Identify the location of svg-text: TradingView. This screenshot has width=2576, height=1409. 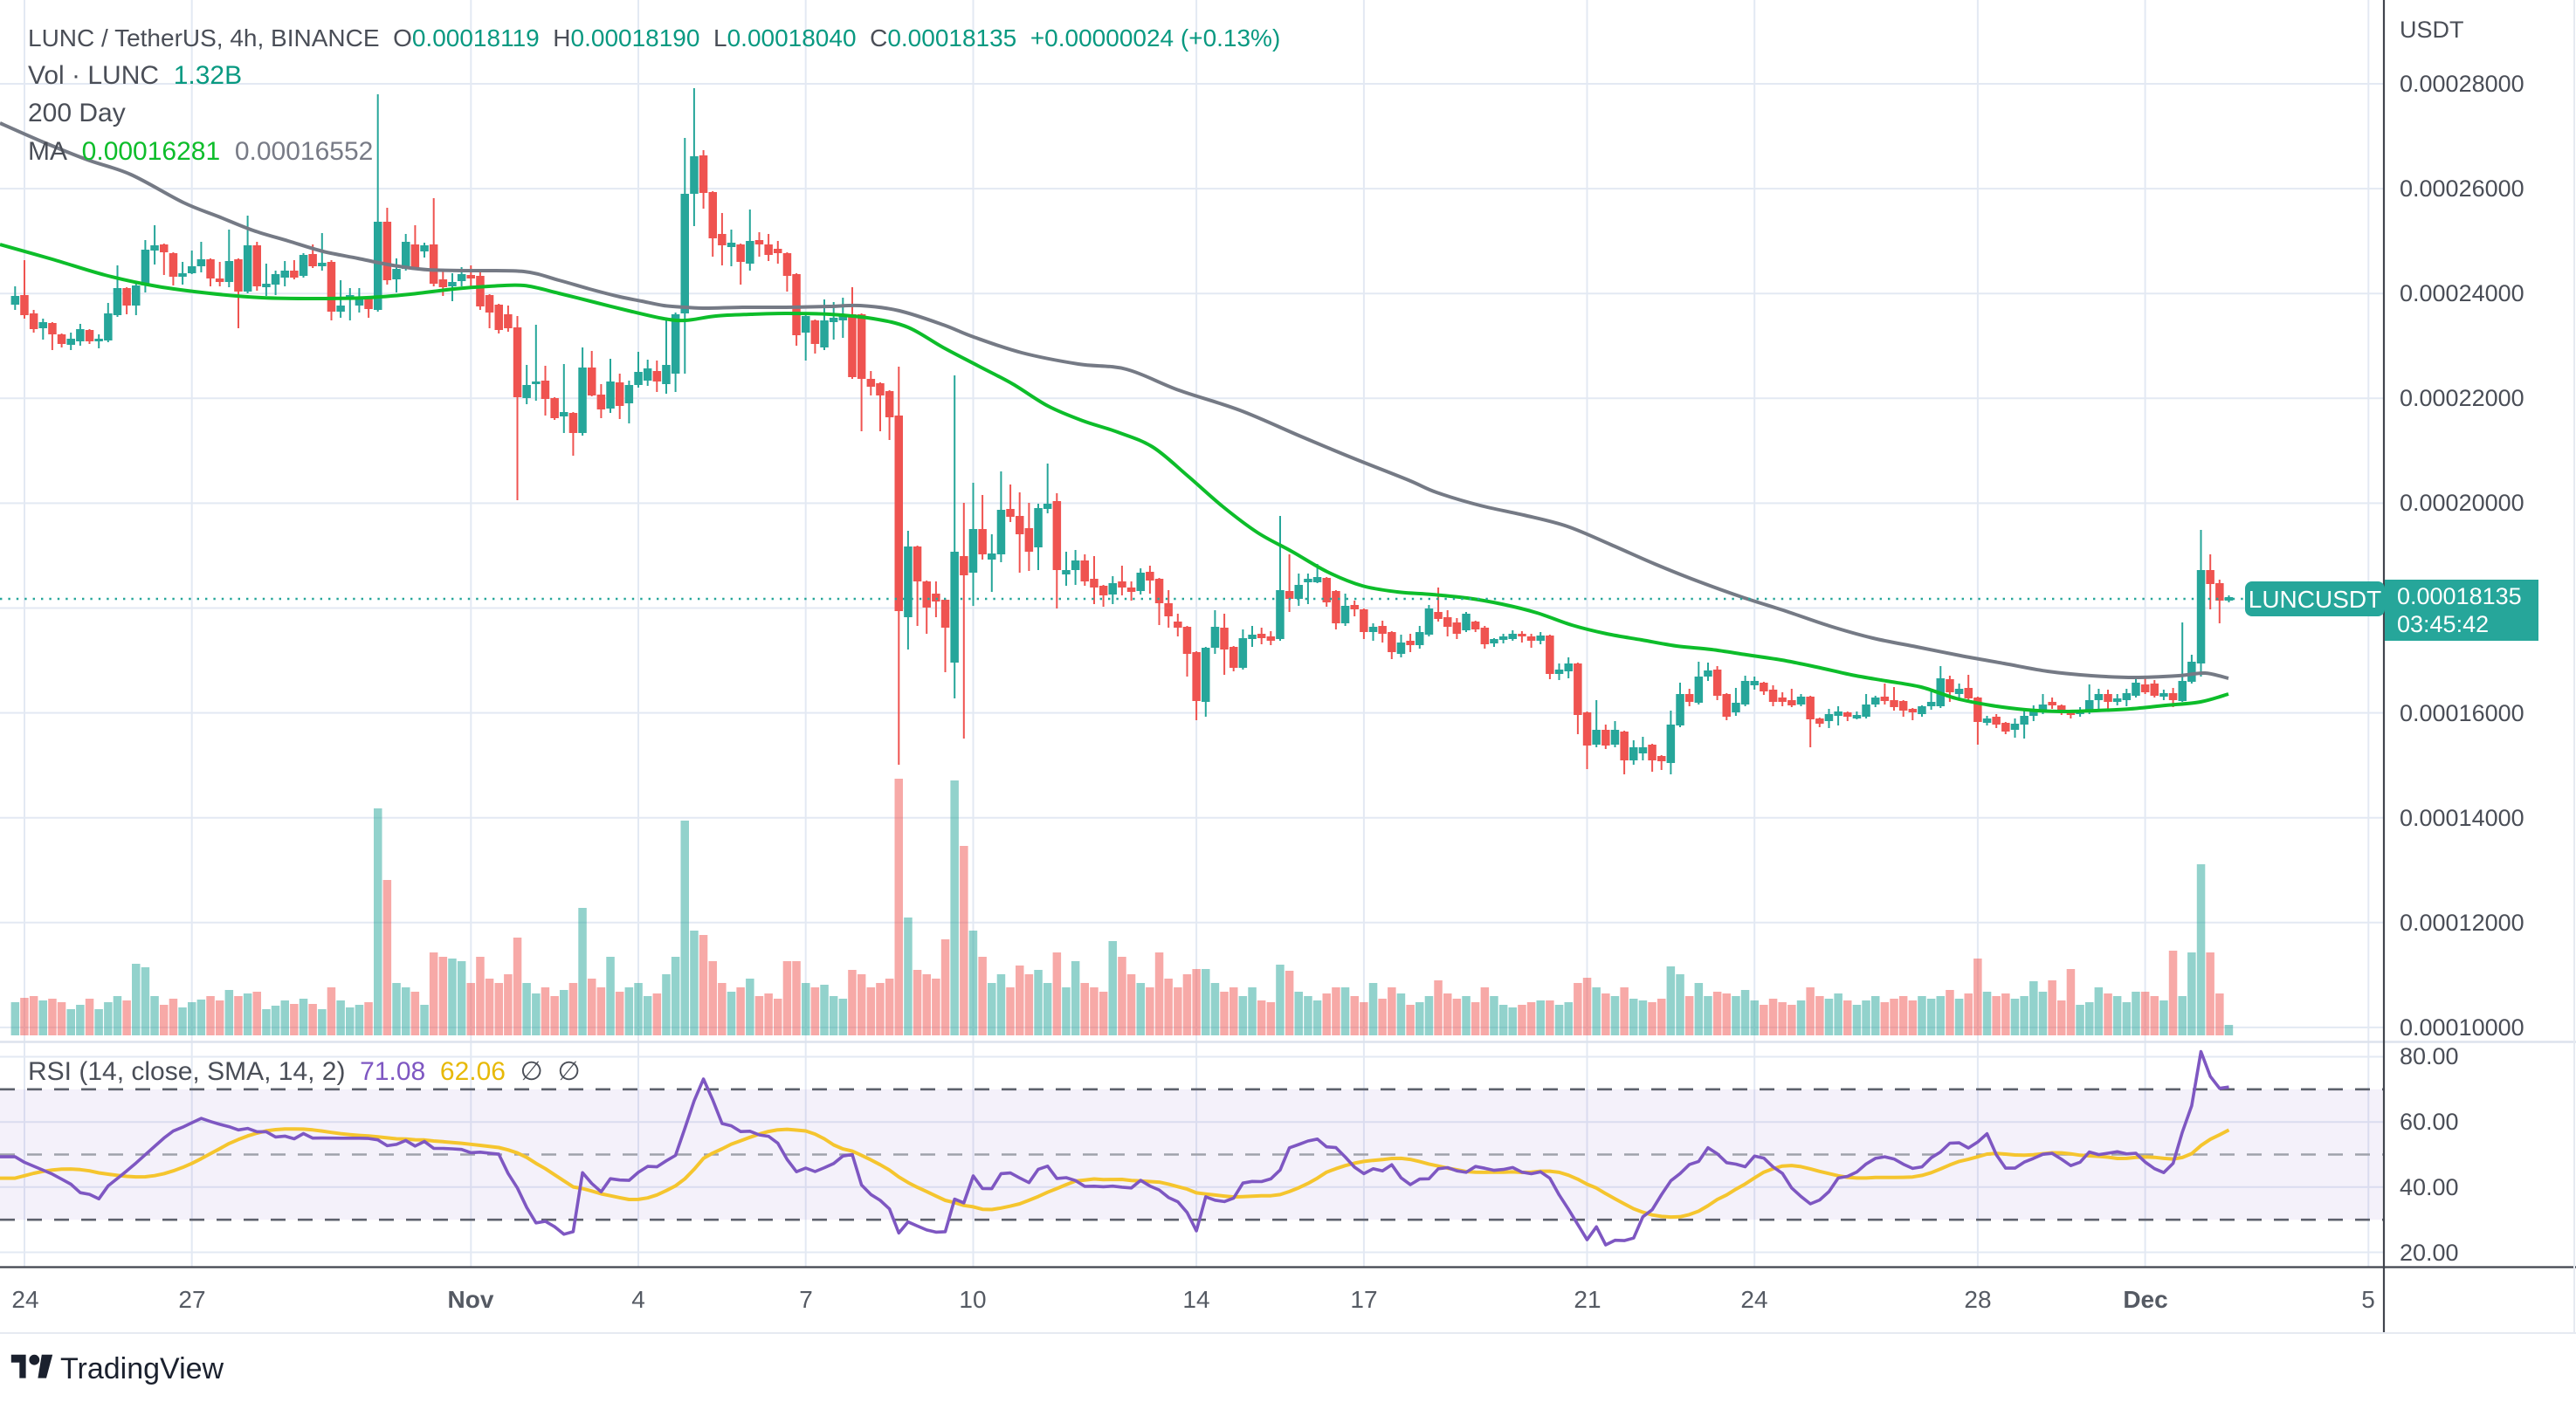
(142, 1368).